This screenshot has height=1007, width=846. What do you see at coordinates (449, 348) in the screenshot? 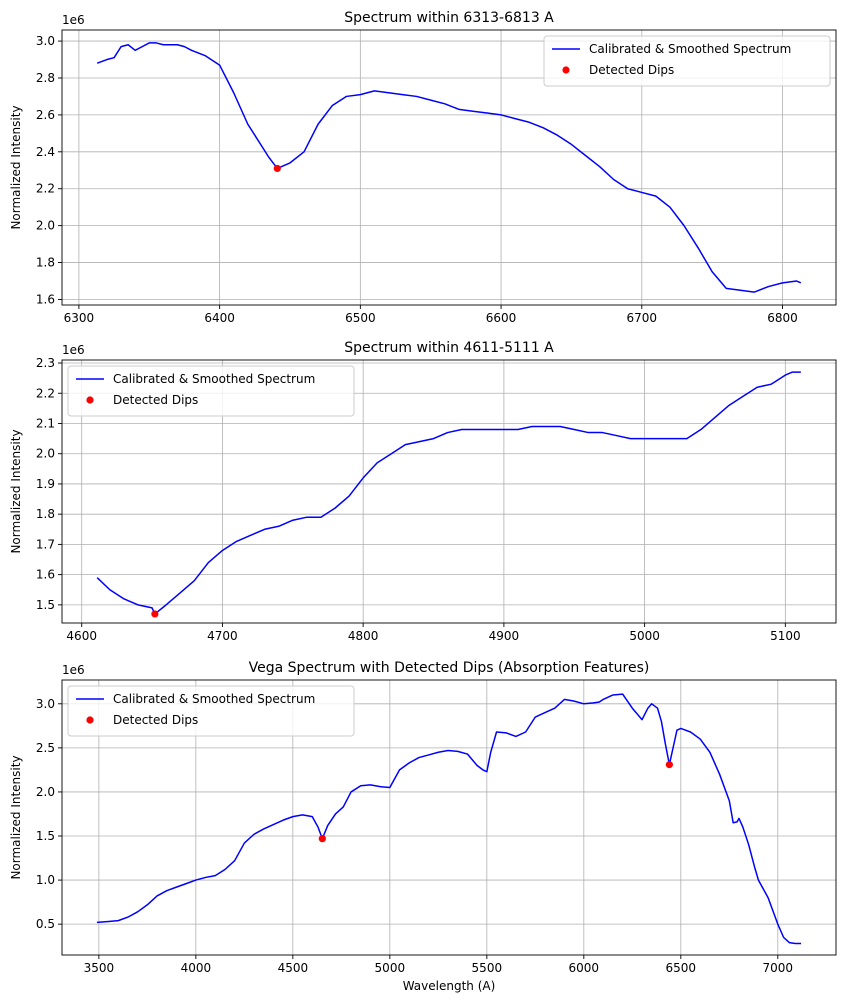
I see `chart-title: Spectrum within 4611-5111 A` at bounding box center [449, 348].